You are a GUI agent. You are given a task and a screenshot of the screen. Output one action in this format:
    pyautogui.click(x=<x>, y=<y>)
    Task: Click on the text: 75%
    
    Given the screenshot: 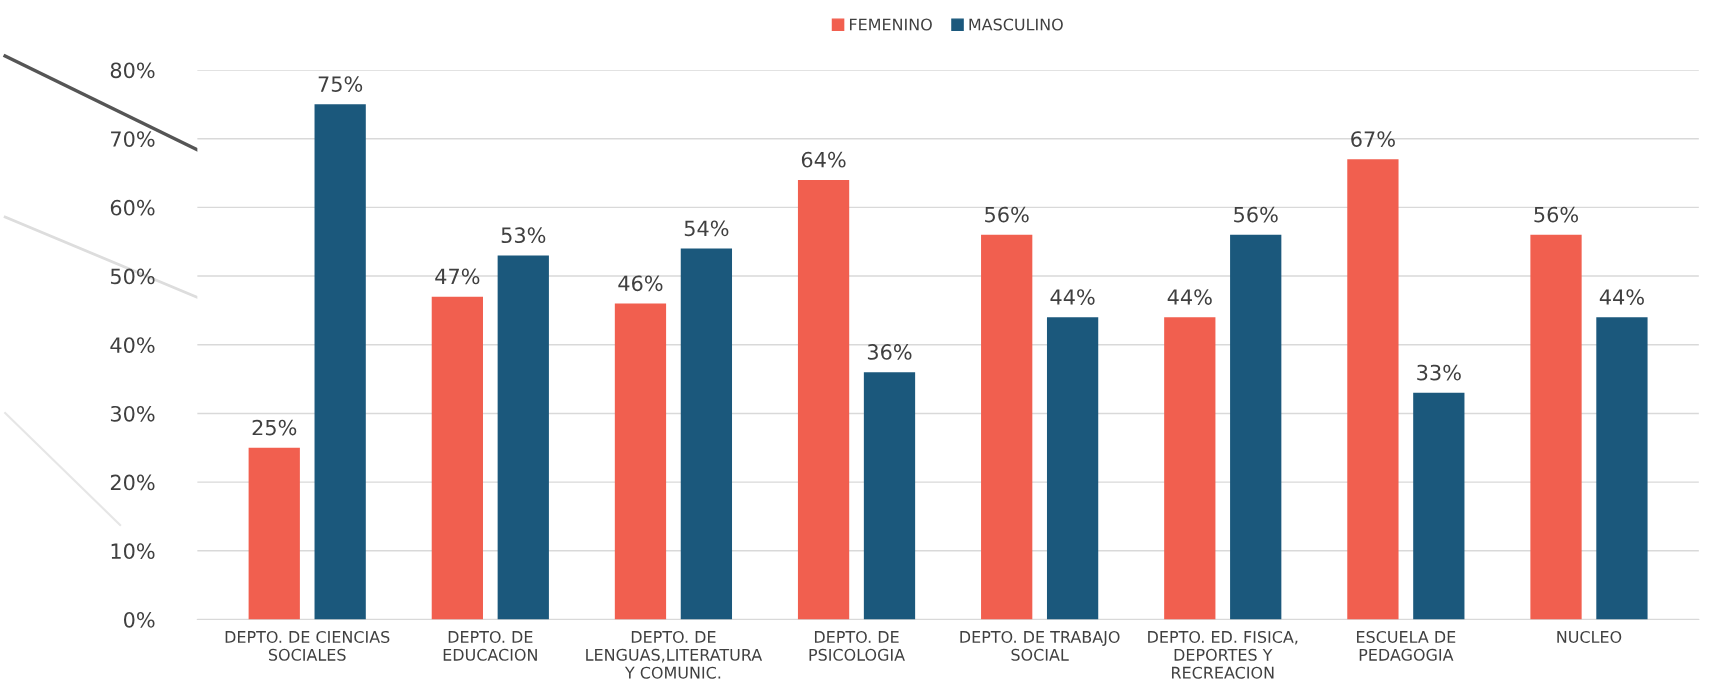 What is the action you would take?
    pyautogui.click(x=340, y=84)
    